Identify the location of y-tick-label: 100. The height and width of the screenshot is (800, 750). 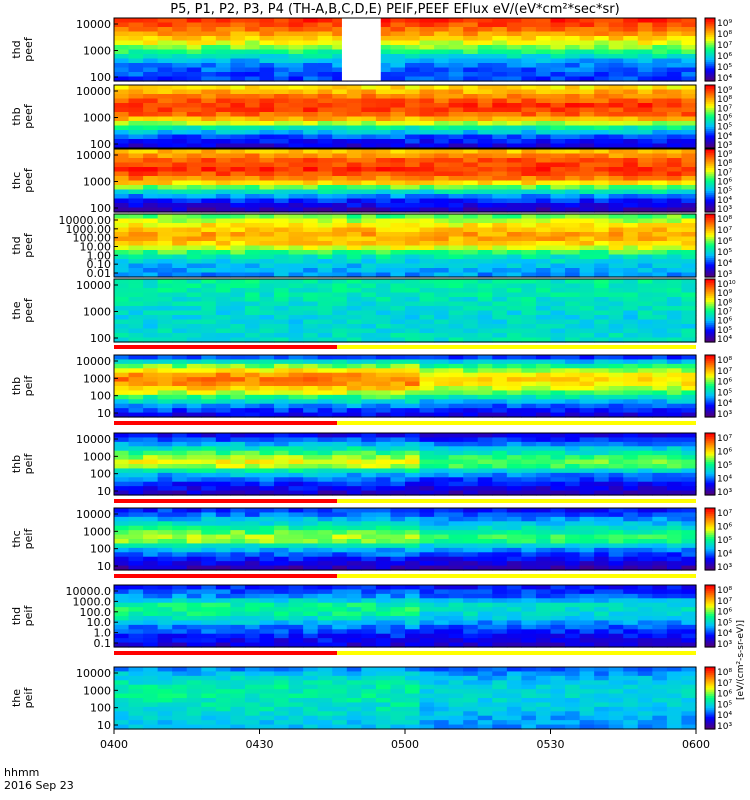
(100, 338).